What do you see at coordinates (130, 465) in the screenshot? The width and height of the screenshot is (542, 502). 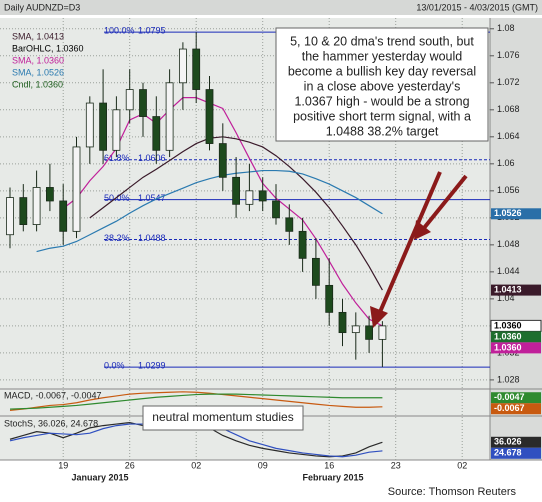 I see `x-tick-label: 26` at bounding box center [130, 465].